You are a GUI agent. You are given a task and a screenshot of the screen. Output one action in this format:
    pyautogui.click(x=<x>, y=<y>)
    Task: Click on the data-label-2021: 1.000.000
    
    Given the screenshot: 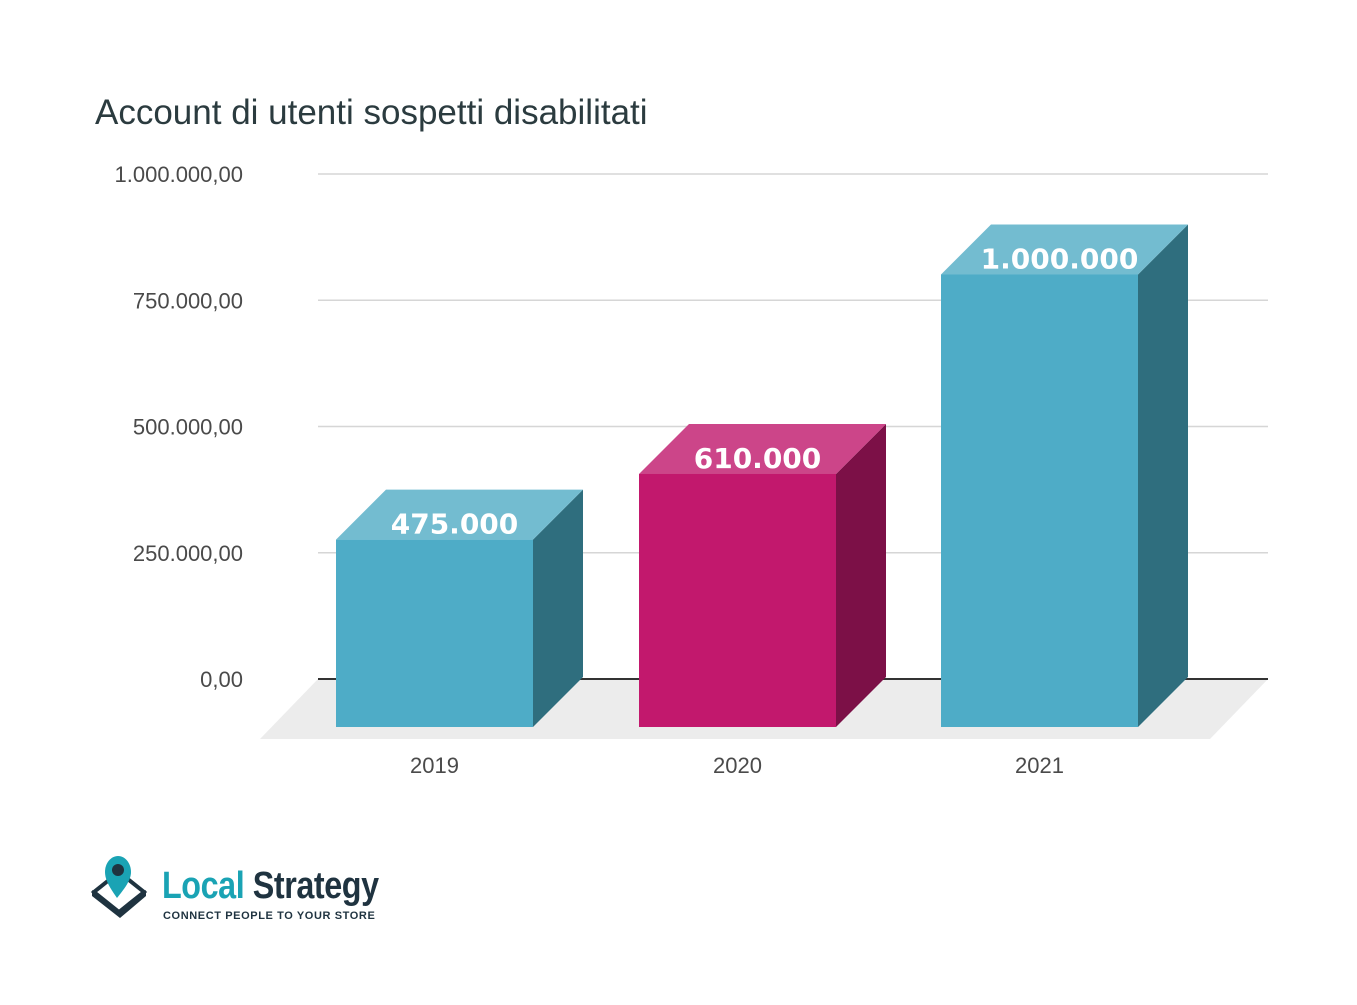 What is the action you would take?
    pyautogui.click(x=1060, y=259)
    